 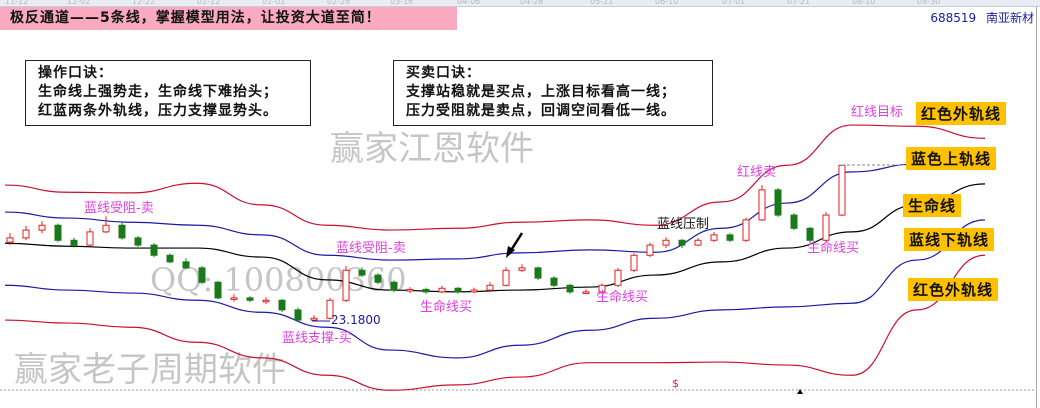 I want to click on annotation-red-target: 红线目标, so click(x=877, y=112).